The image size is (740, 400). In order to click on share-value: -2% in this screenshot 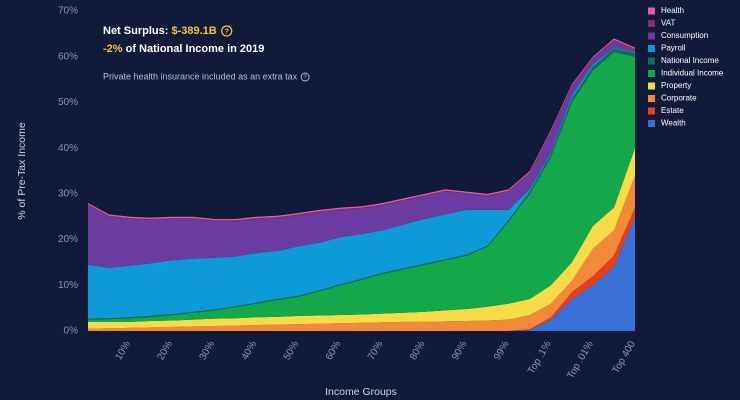, I will do `click(113, 49)`.